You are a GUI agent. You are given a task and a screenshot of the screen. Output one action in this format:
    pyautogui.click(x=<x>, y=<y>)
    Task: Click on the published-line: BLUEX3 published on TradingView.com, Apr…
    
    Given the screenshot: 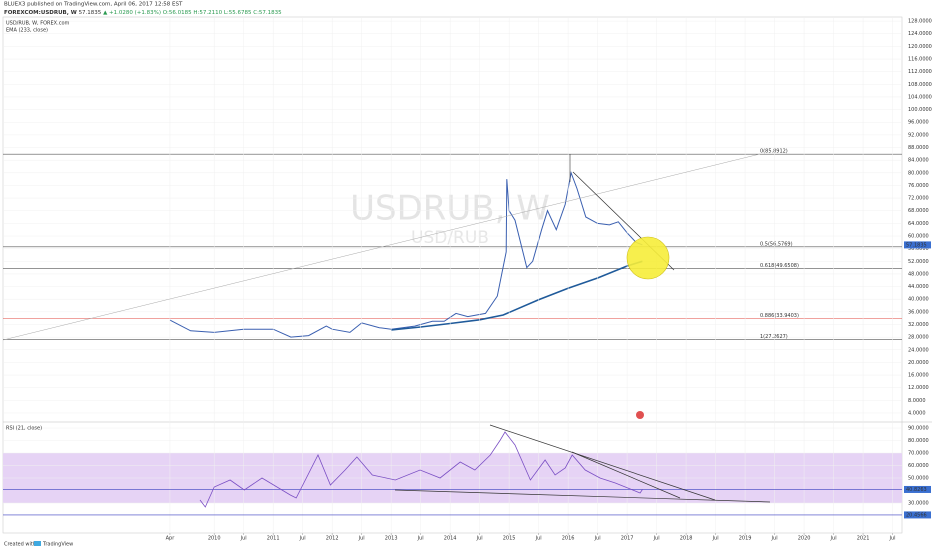 What is the action you would take?
    pyautogui.click(x=93, y=5)
    